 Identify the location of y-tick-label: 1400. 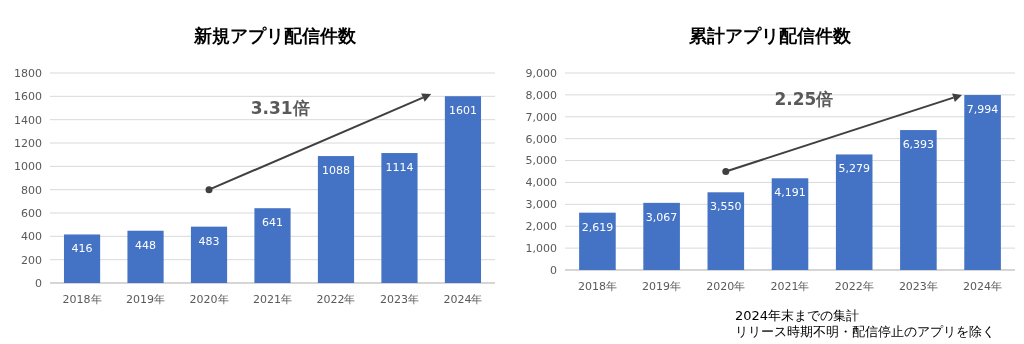
(28, 120).